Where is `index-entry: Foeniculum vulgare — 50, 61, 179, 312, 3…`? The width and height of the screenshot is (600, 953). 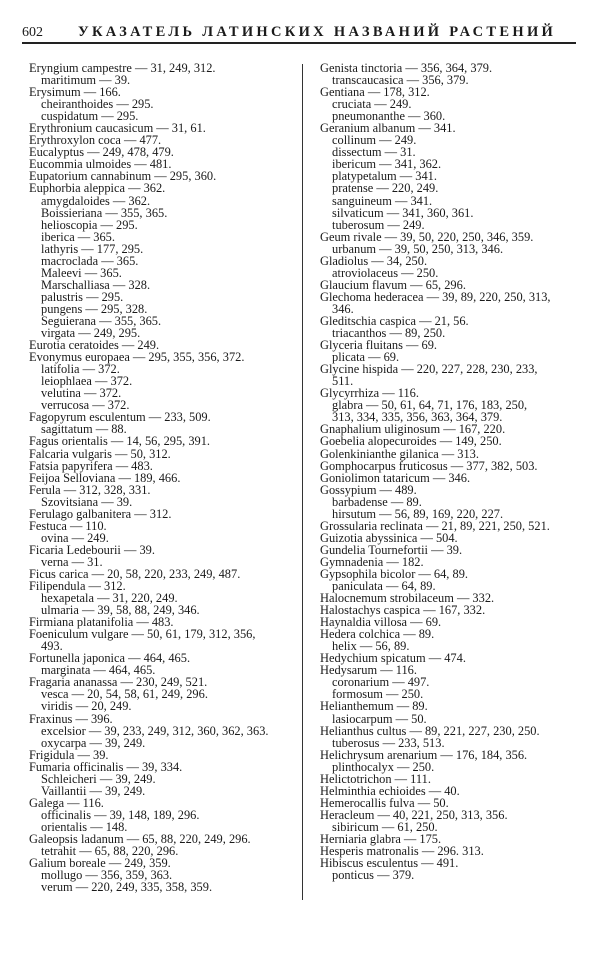
index-entry: Foeniculum vulgare — 50, 61, 179, 312, 3… is located at coordinates (142, 634).